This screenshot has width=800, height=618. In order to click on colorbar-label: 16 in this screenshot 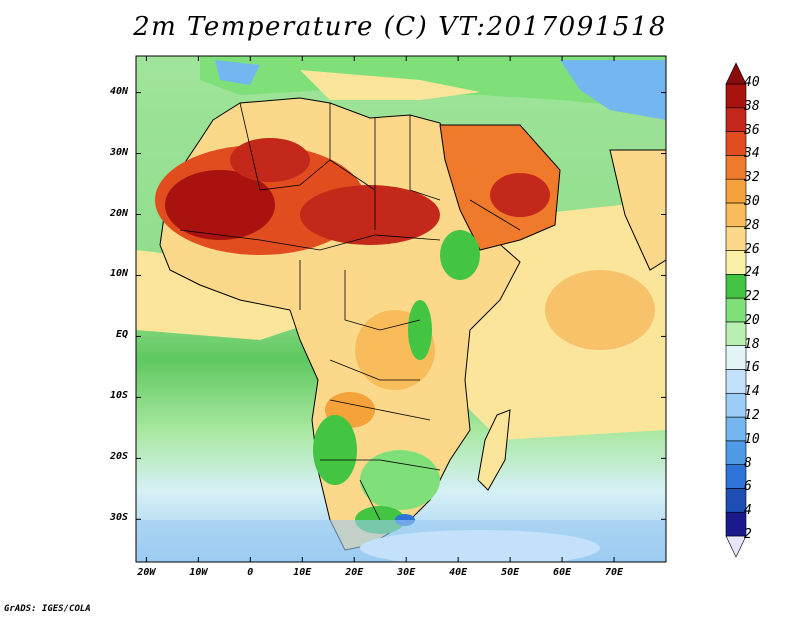, I will do `click(752, 368)`.